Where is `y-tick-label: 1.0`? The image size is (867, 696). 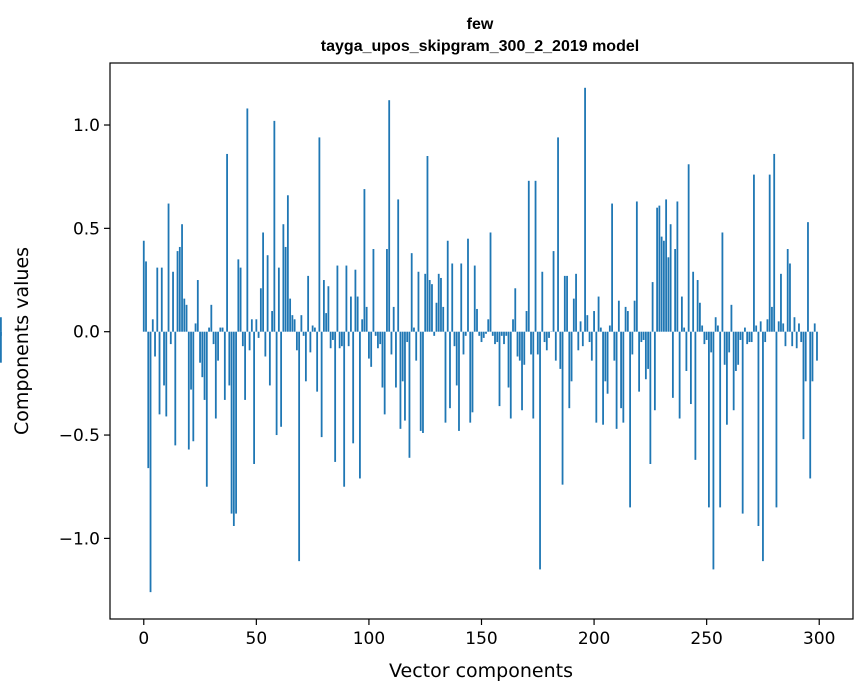 y-tick-label: 1.0 is located at coordinates (86, 126).